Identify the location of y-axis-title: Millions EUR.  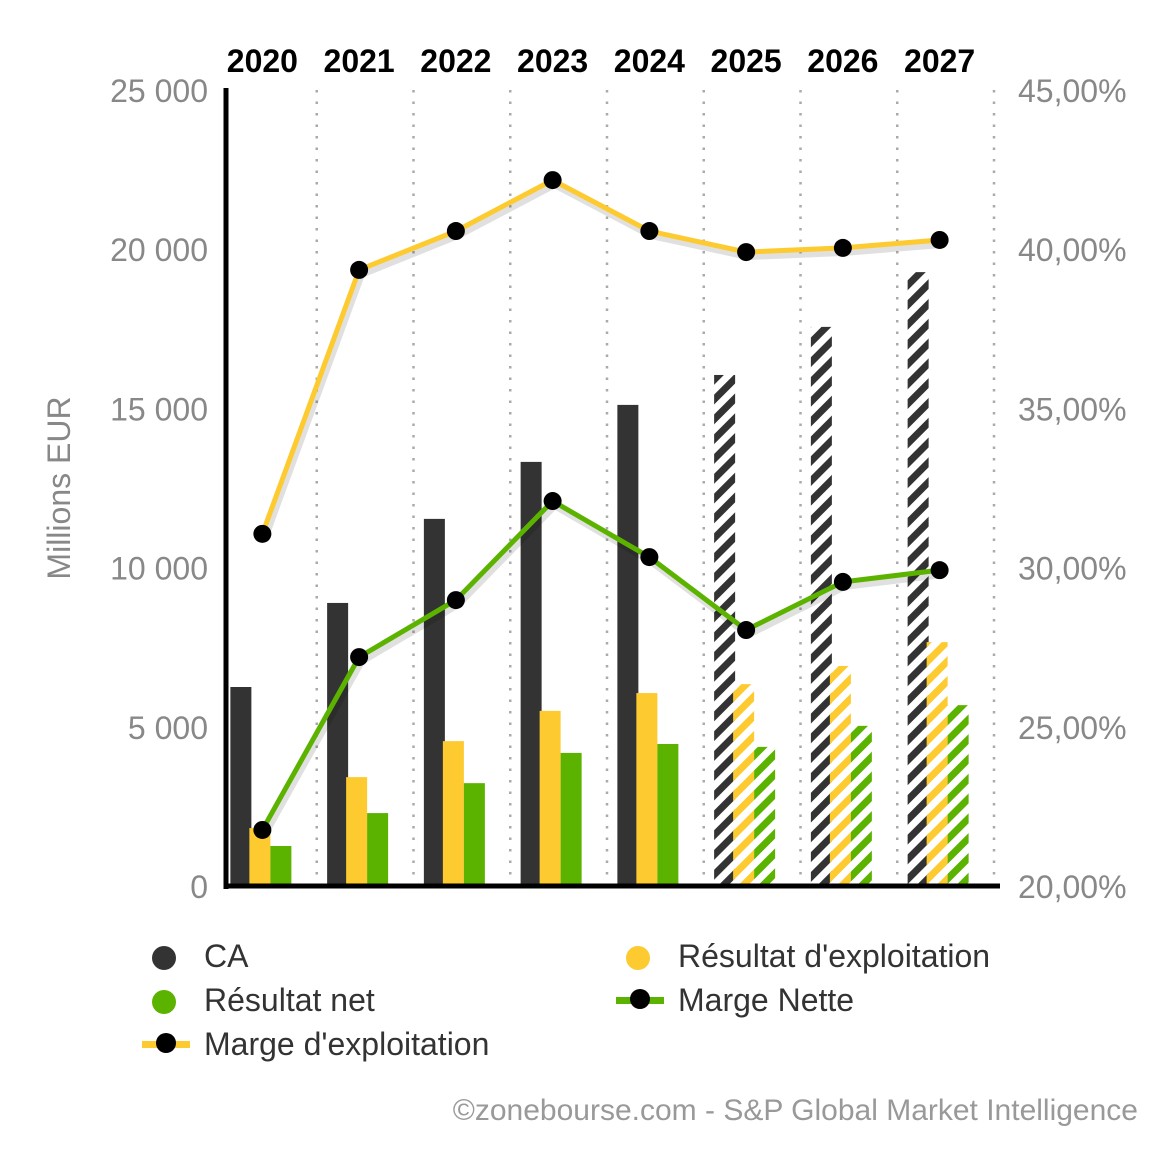
(59, 487).